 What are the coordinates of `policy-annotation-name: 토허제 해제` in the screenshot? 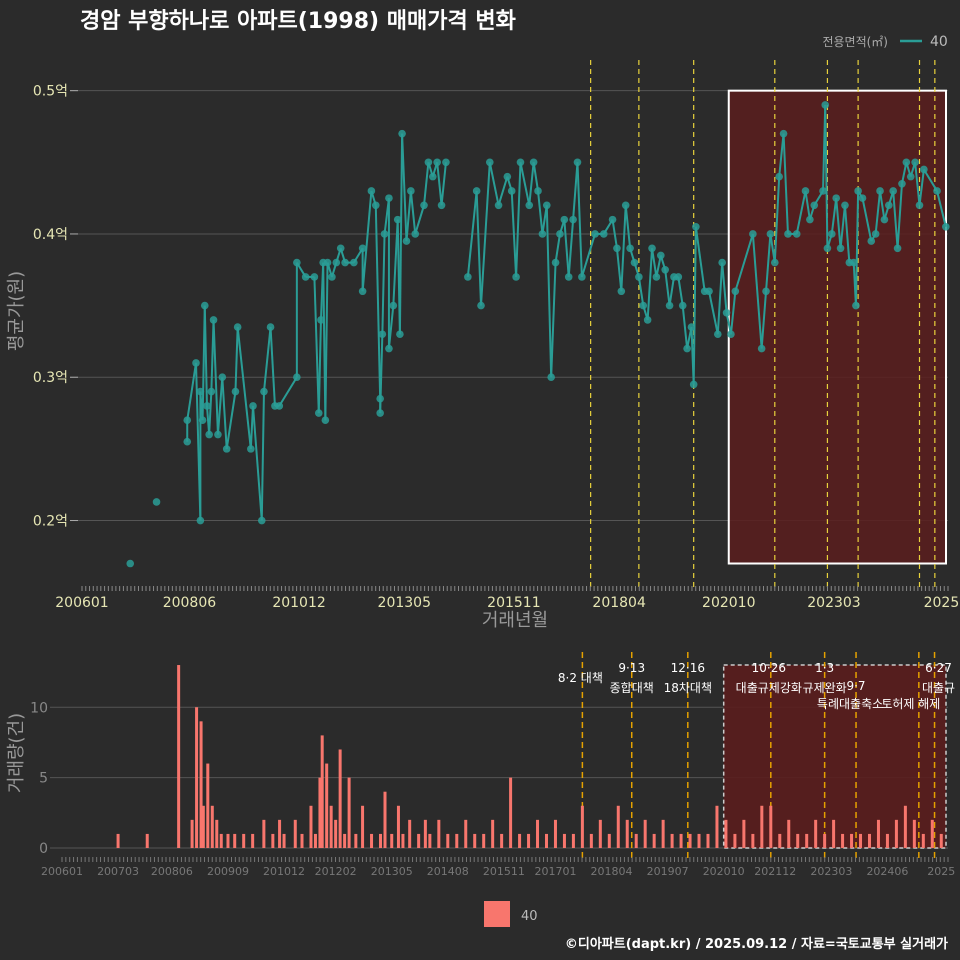 It's located at (910, 704).